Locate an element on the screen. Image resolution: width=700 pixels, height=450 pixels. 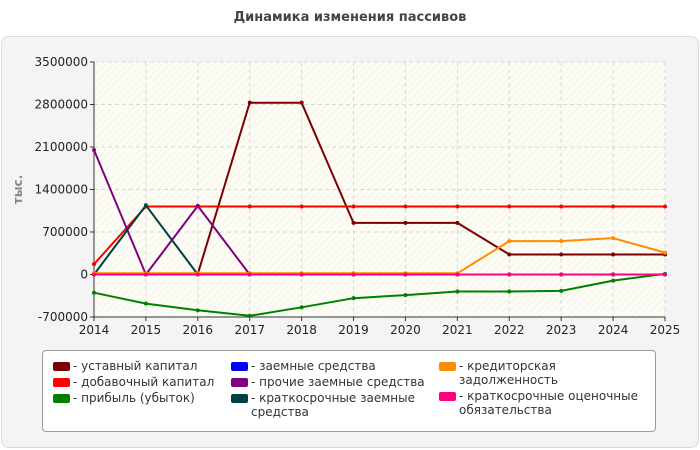
x-tick-label: 2023 is located at coordinates (561, 330).